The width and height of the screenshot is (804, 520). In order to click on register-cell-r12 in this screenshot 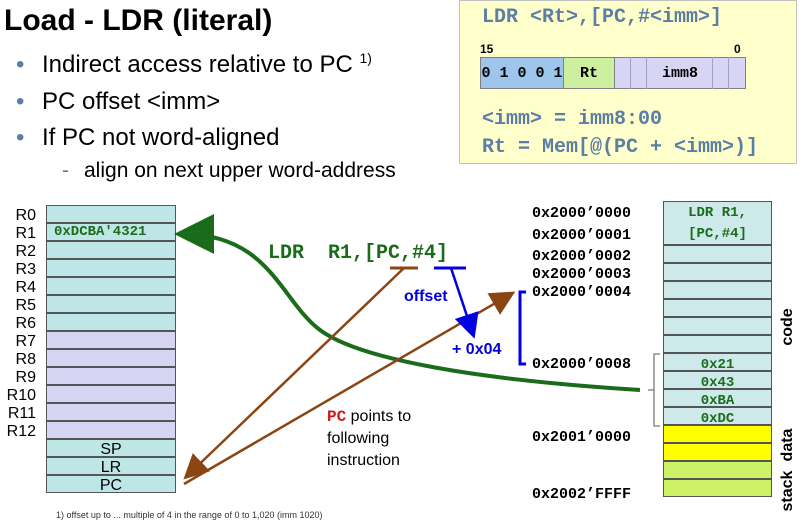, I will do `click(111, 430)`.